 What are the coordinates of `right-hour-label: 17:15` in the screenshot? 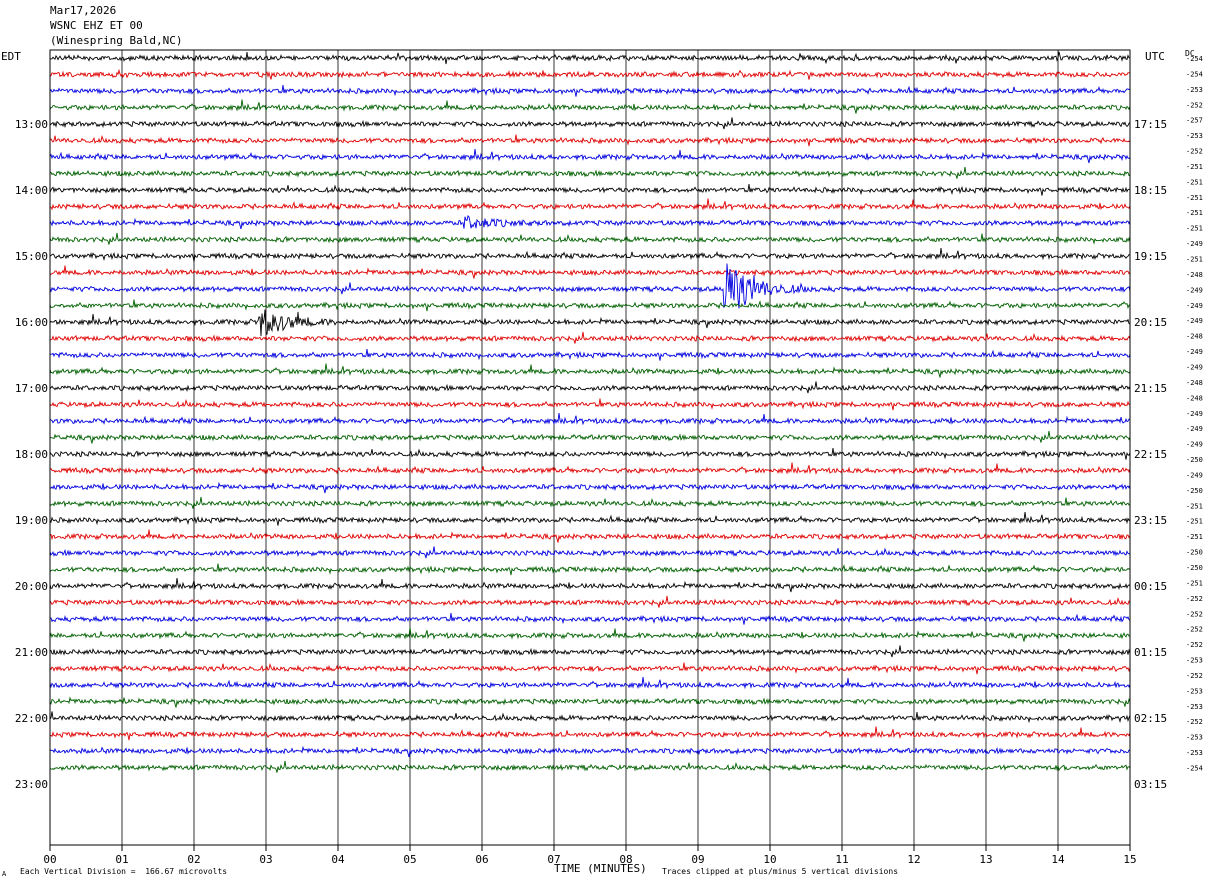 It's located at (1150, 124).